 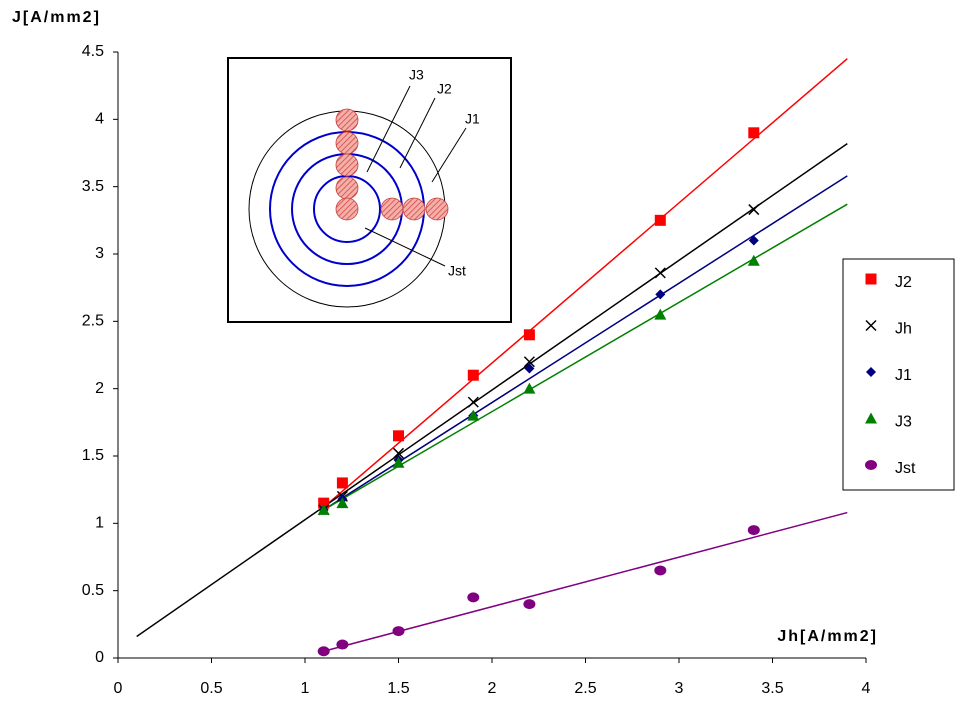 What do you see at coordinates (305, 688) in the screenshot?
I see `x-tick-label: 1` at bounding box center [305, 688].